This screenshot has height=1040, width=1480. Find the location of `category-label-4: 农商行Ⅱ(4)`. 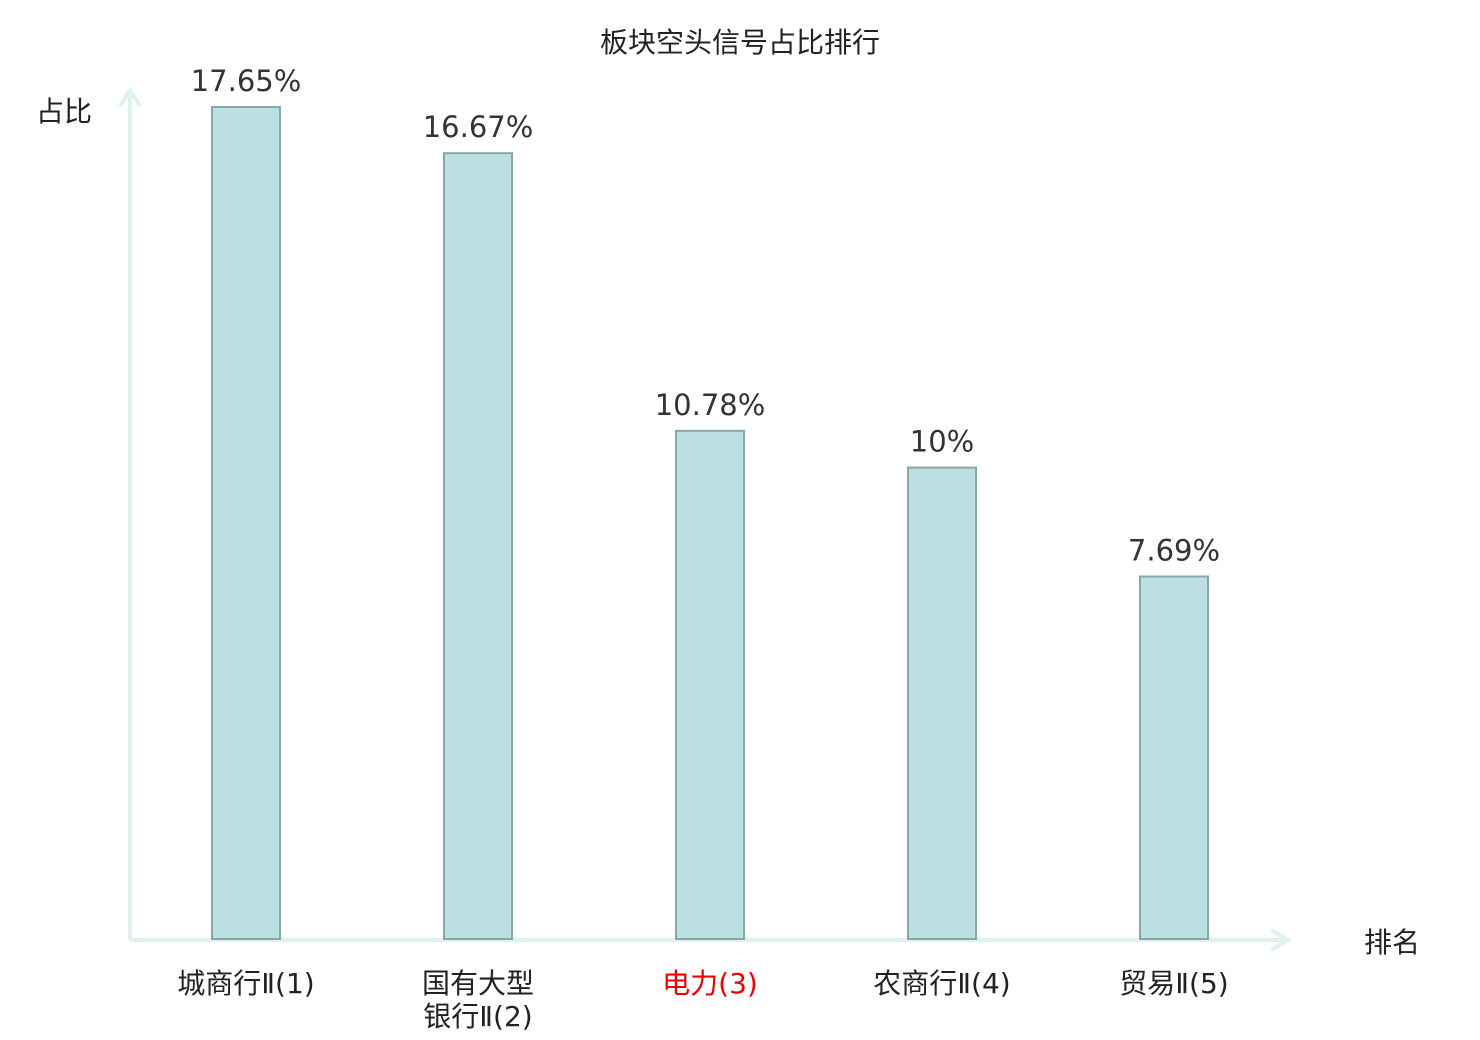

category-label-4: 农商行Ⅱ(4) is located at coordinates (941, 983).